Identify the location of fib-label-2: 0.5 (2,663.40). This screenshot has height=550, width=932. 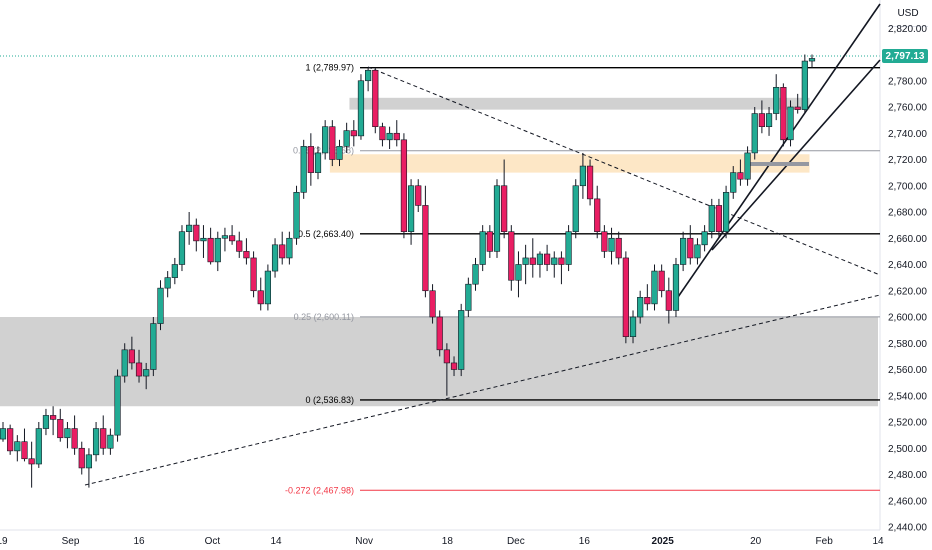
(326, 234).